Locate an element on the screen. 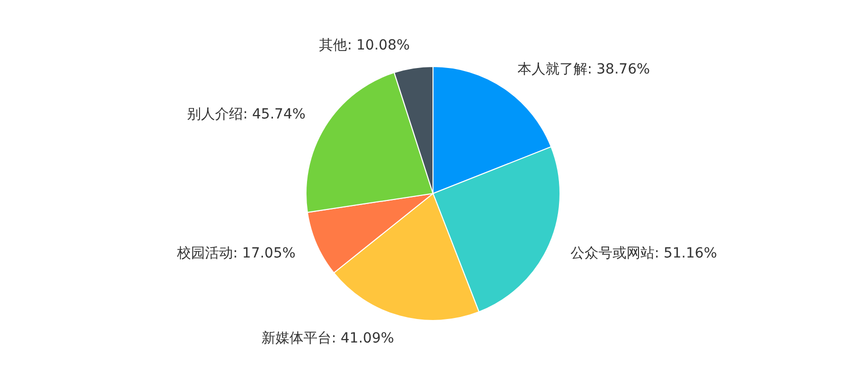 This screenshot has width=866, height=387. slice-label: 新媒体平台: 41.09% is located at coordinates (327, 338).